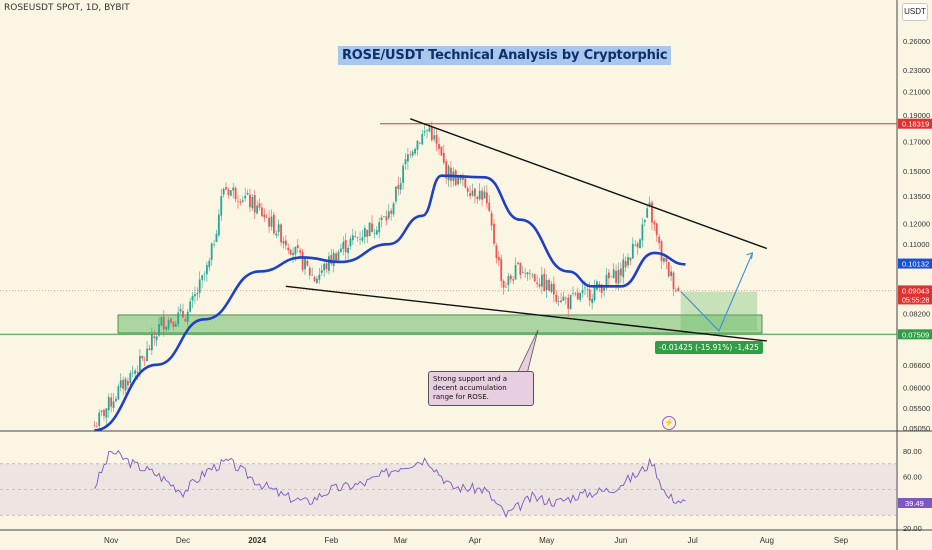  What do you see at coordinates (912, 451) in the screenshot?
I see `rsi-tick-label: 80.00` at bounding box center [912, 451].